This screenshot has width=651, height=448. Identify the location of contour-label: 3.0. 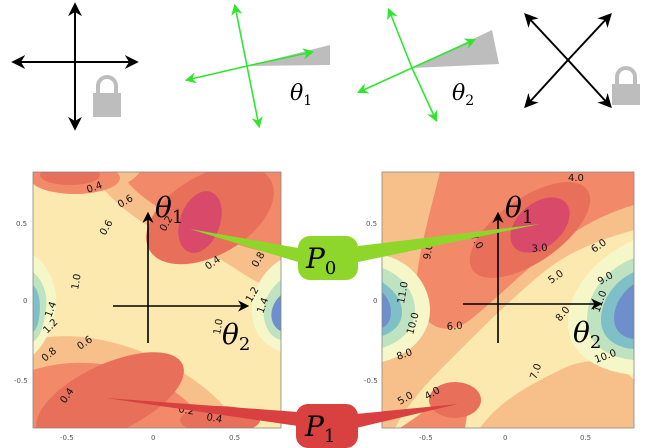
(539, 249).